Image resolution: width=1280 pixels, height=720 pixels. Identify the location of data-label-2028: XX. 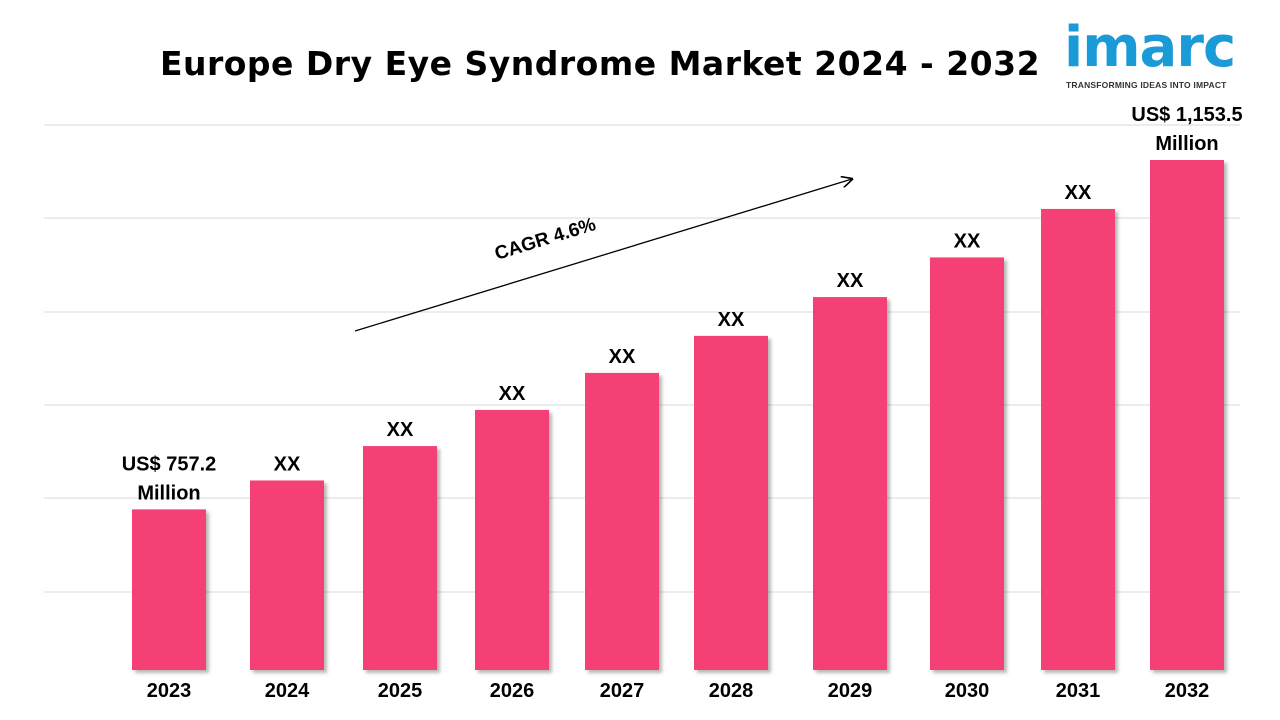
(731, 320).